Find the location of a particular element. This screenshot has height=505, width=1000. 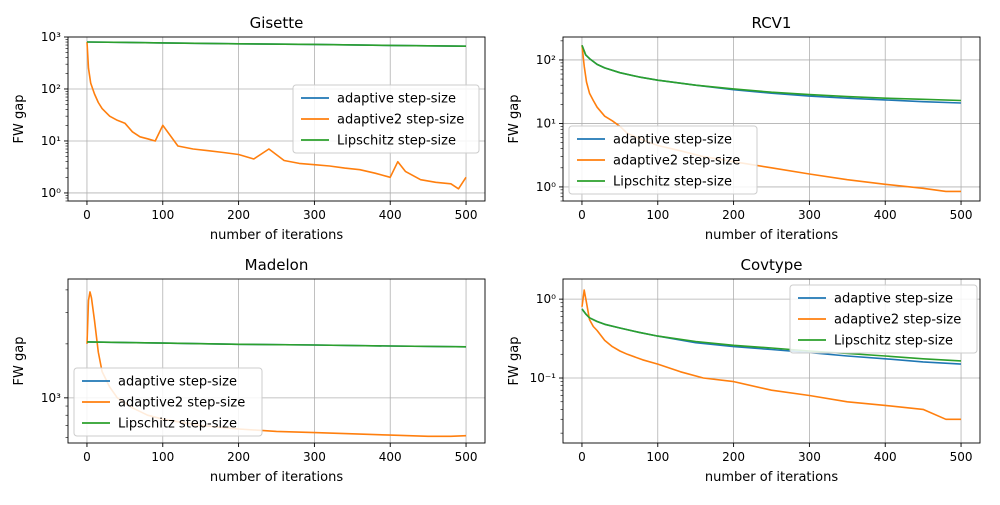

chart-title: Covtype is located at coordinates (771, 265).